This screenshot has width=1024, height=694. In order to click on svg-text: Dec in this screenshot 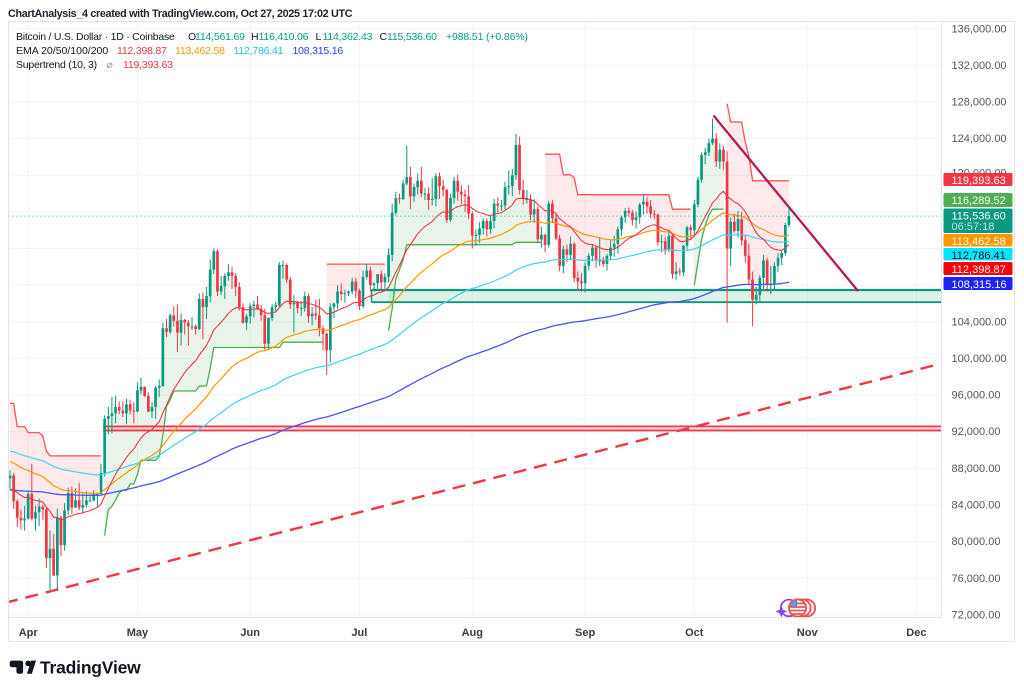, I will do `click(916, 633)`.